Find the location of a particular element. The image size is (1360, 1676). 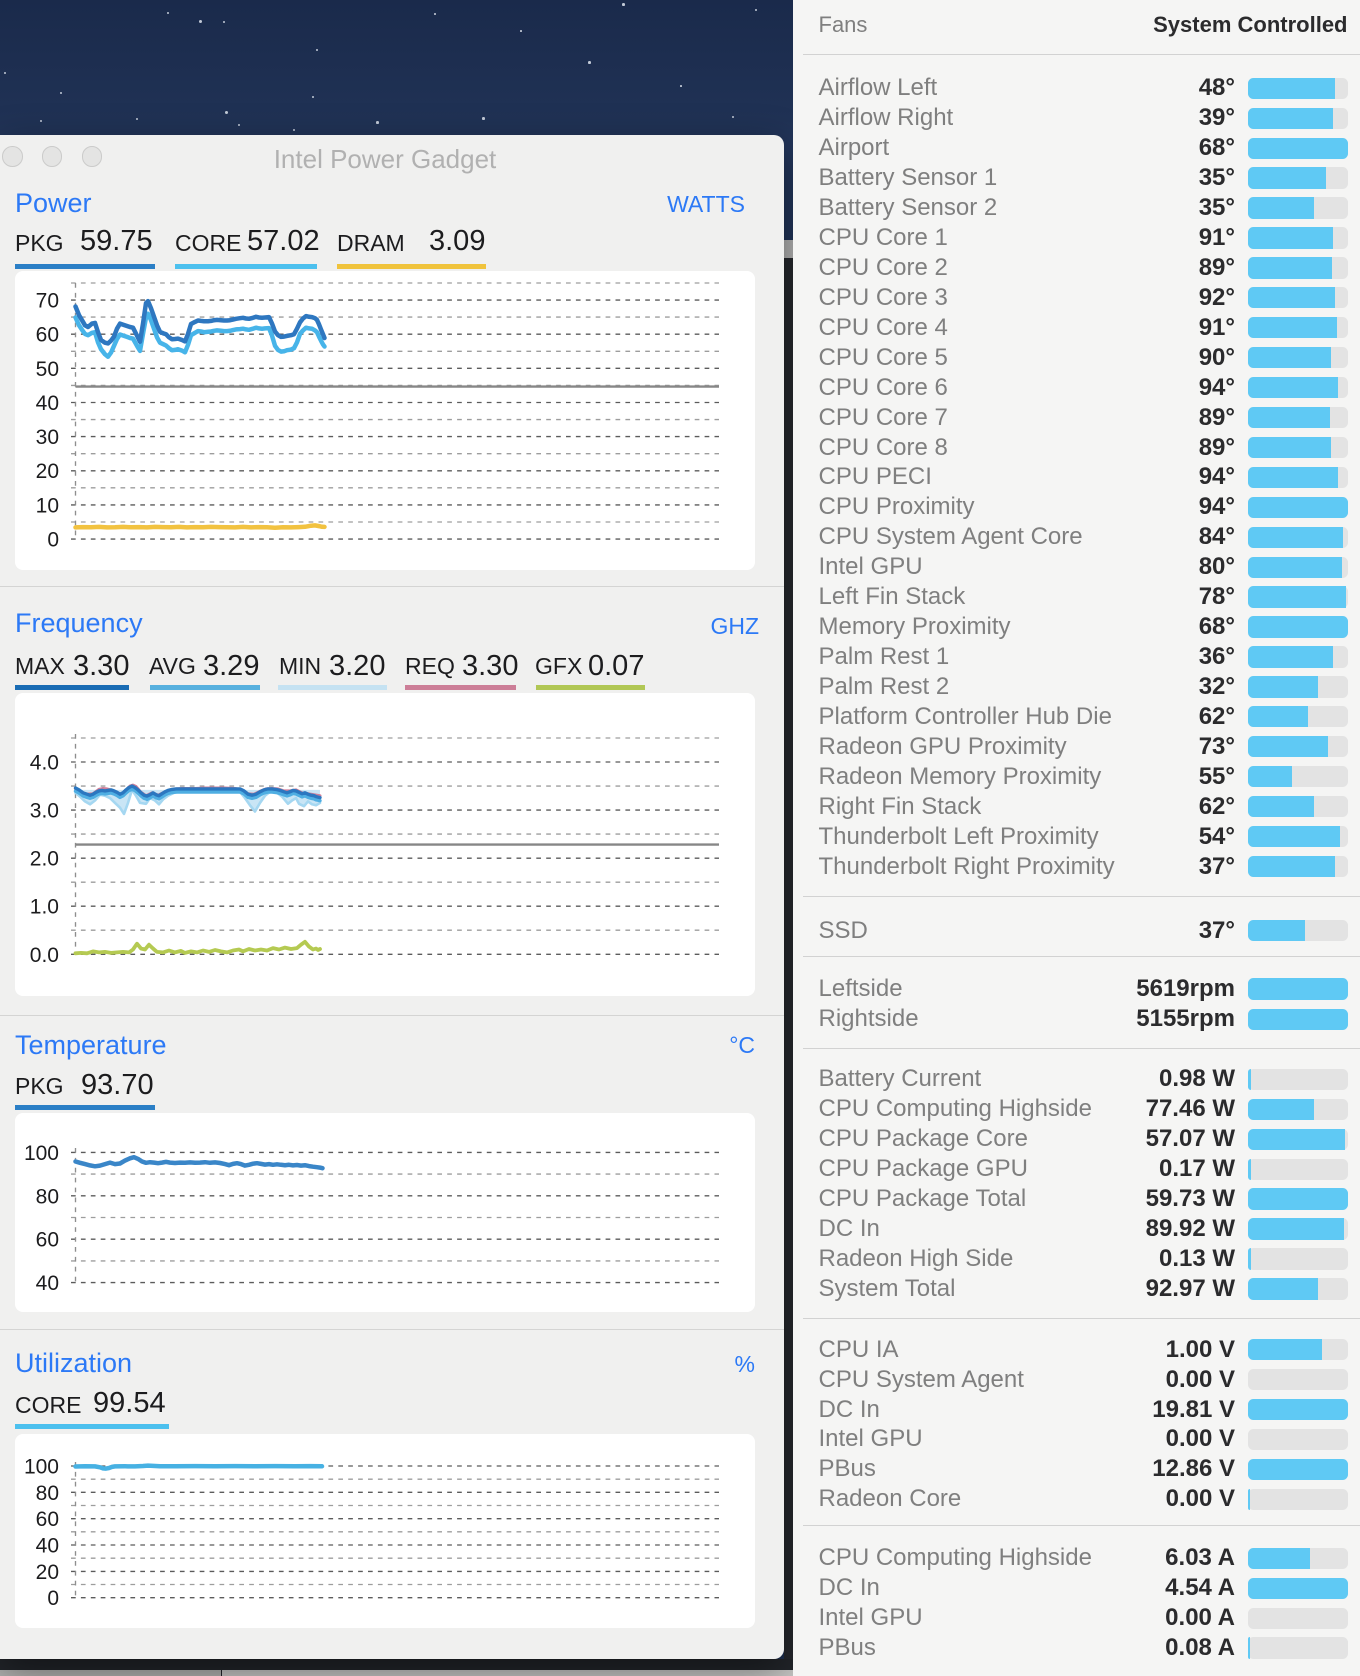

svg-text: 4.0 is located at coordinates (44, 763).